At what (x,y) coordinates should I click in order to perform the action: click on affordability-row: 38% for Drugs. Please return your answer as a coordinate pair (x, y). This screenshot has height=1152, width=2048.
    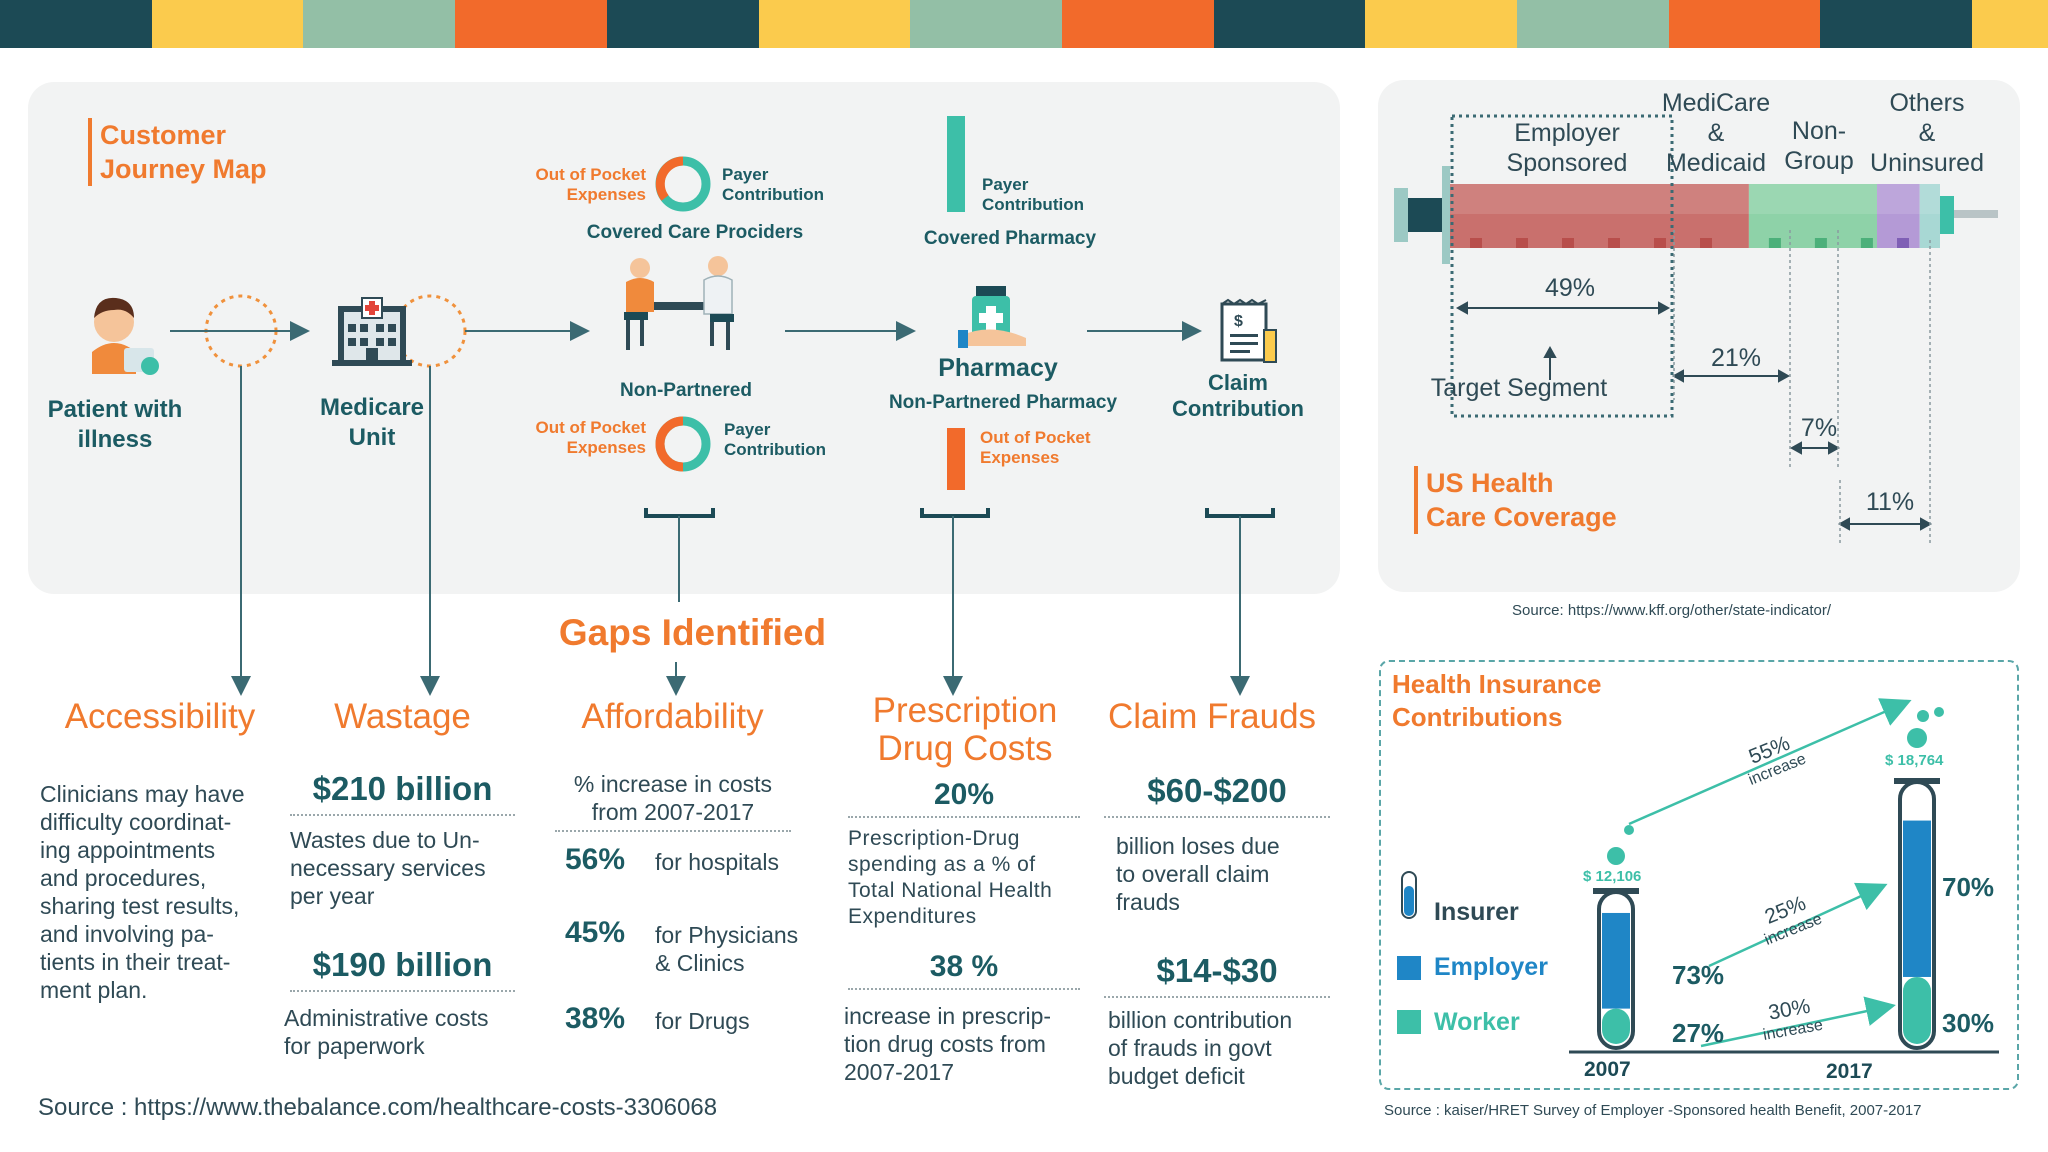
    Looking at the image, I should click on (685, 1022).